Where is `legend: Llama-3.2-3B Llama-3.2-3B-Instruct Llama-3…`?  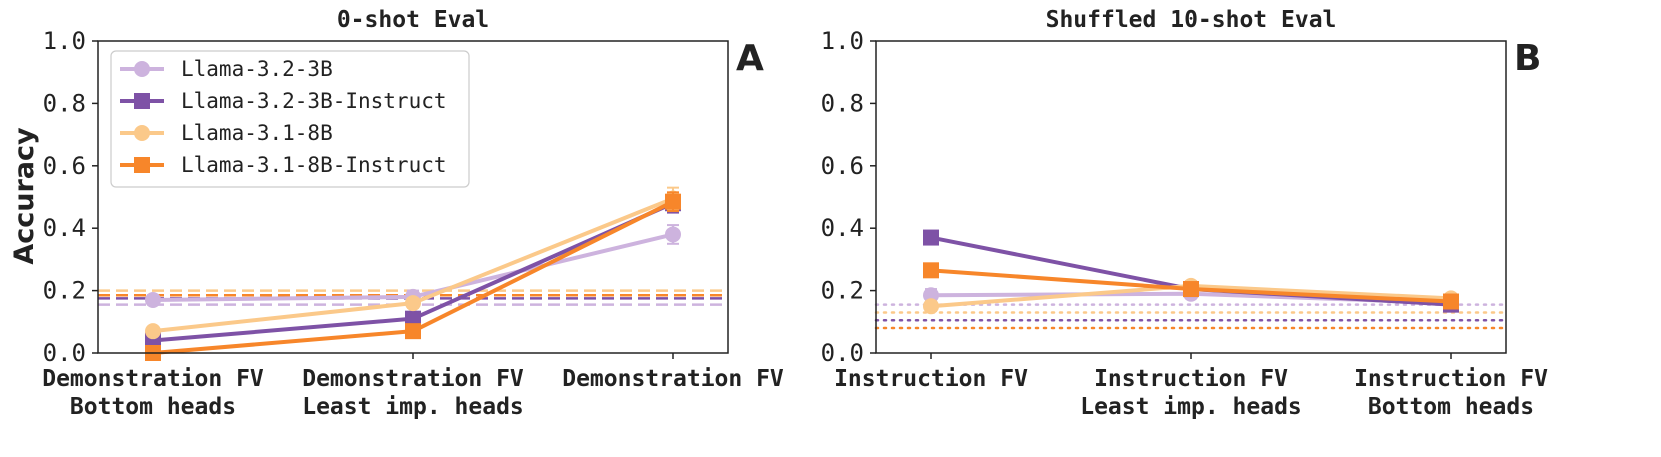 legend: Llama-3.2-3B Llama-3.2-3B-Instruct Llama-3… is located at coordinates (290, 119).